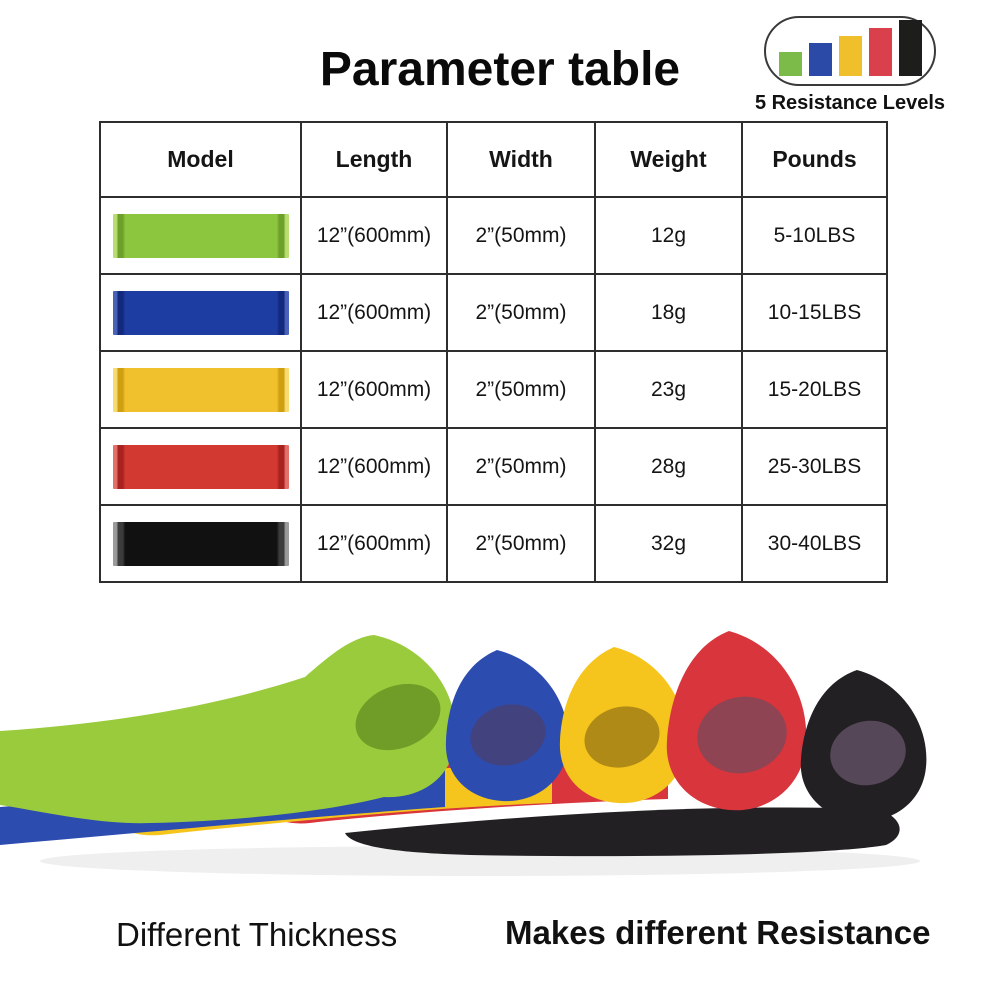 This screenshot has width=1000, height=1000. I want to click on band-swatch-yellow, so click(200, 389).